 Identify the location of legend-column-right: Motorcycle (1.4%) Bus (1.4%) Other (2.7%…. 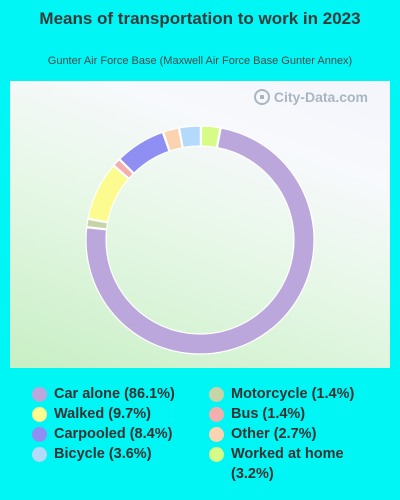
(284, 434).